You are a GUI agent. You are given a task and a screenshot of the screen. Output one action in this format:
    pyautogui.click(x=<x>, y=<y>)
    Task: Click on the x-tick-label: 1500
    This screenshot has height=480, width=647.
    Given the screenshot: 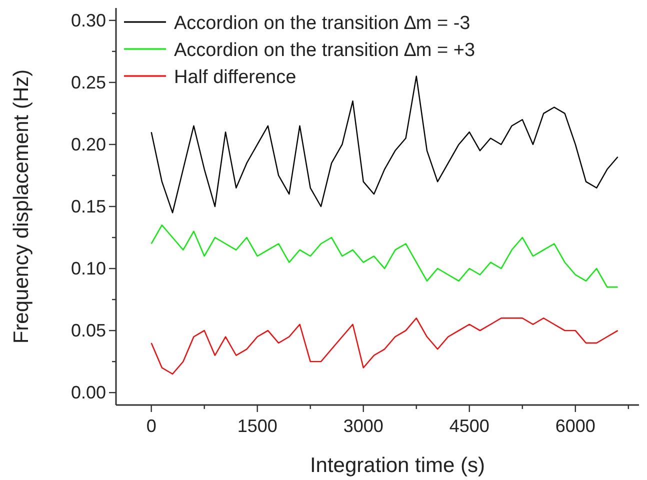 What is the action you would take?
    pyautogui.click(x=257, y=426)
    